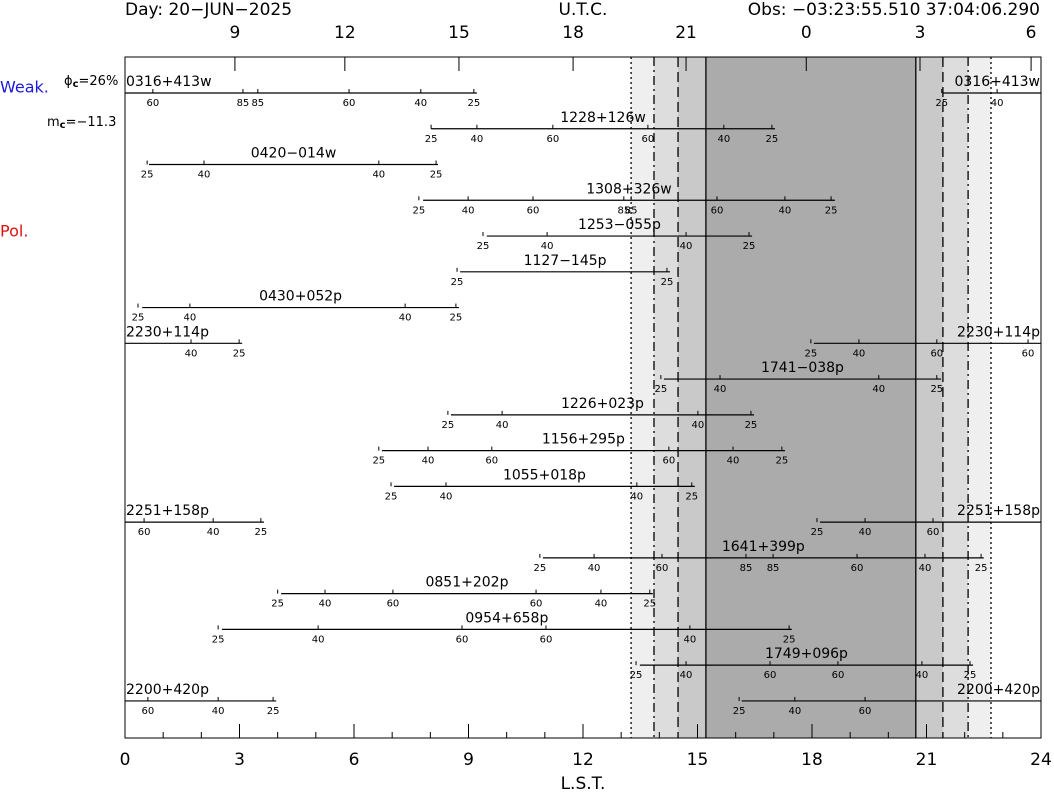  I want to click on day-label: Day: 20−JUN−2025, so click(208, 10).